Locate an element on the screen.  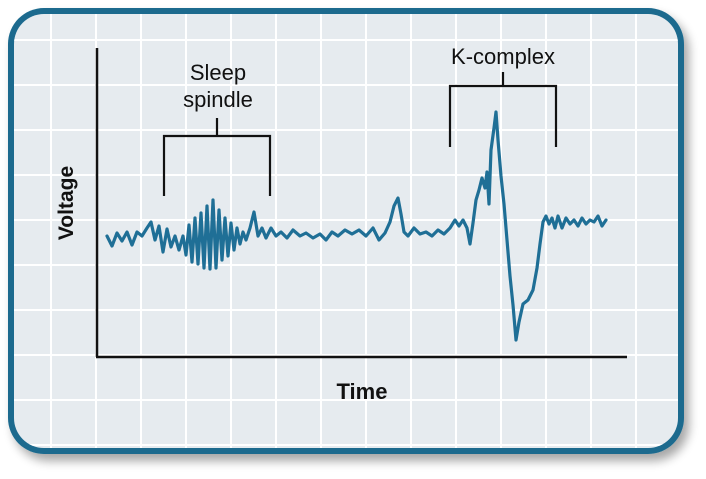
k-complex-label: K-complex is located at coordinates (503, 56).